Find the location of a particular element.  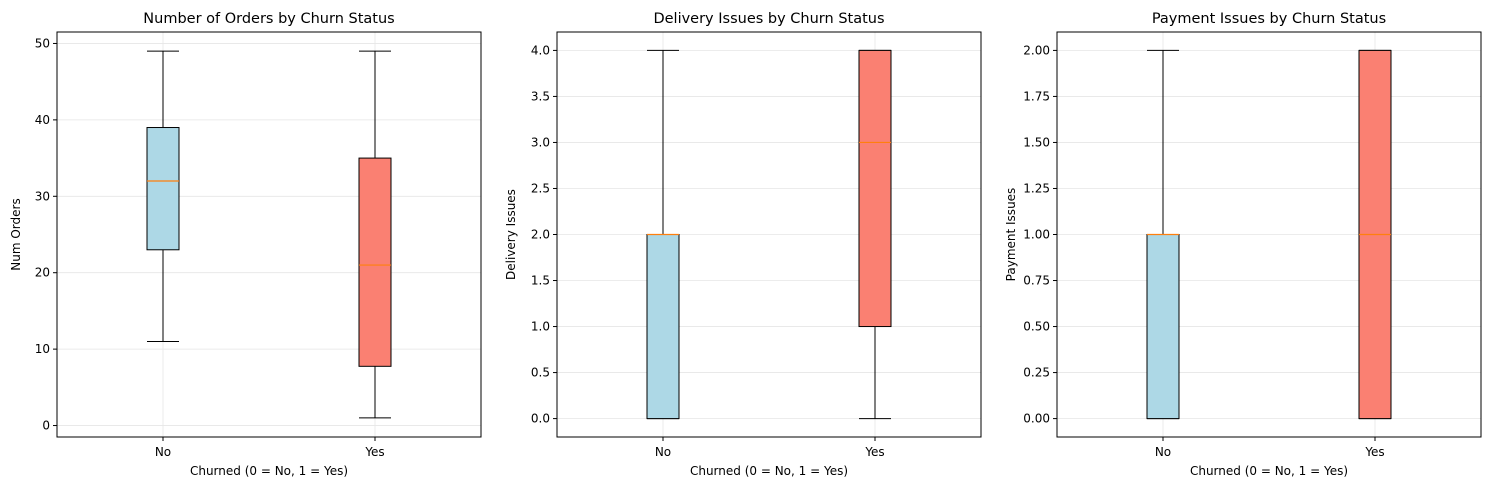

y-tick-label: 30 is located at coordinates (42, 196).